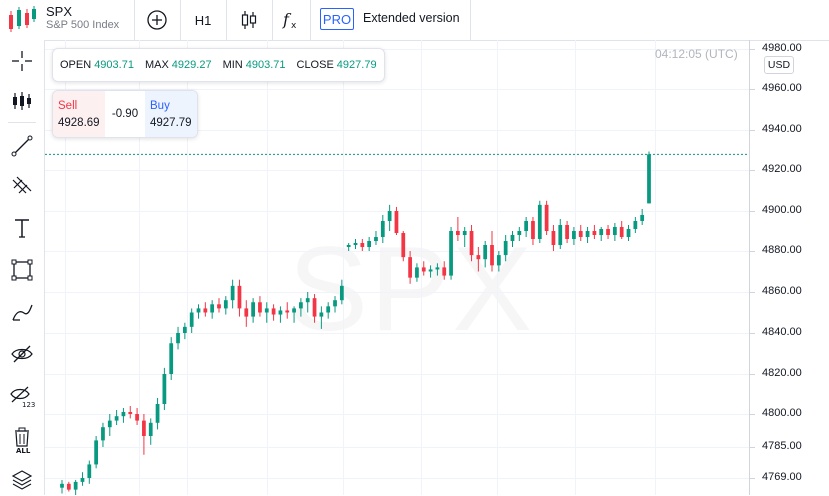 The width and height of the screenshot is (829, 496). I want to click on price-tick-label: 4920.00, so click(782, 169).